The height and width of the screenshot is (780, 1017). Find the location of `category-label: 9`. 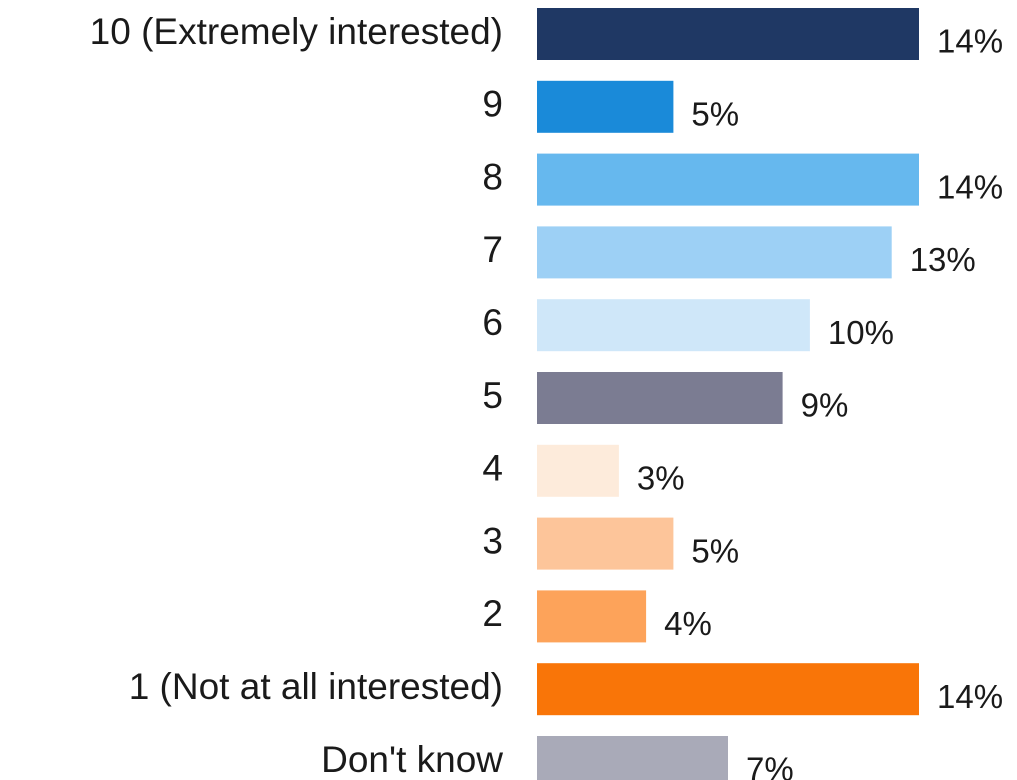

category-label: 9 is located at coordinates (492, 104).